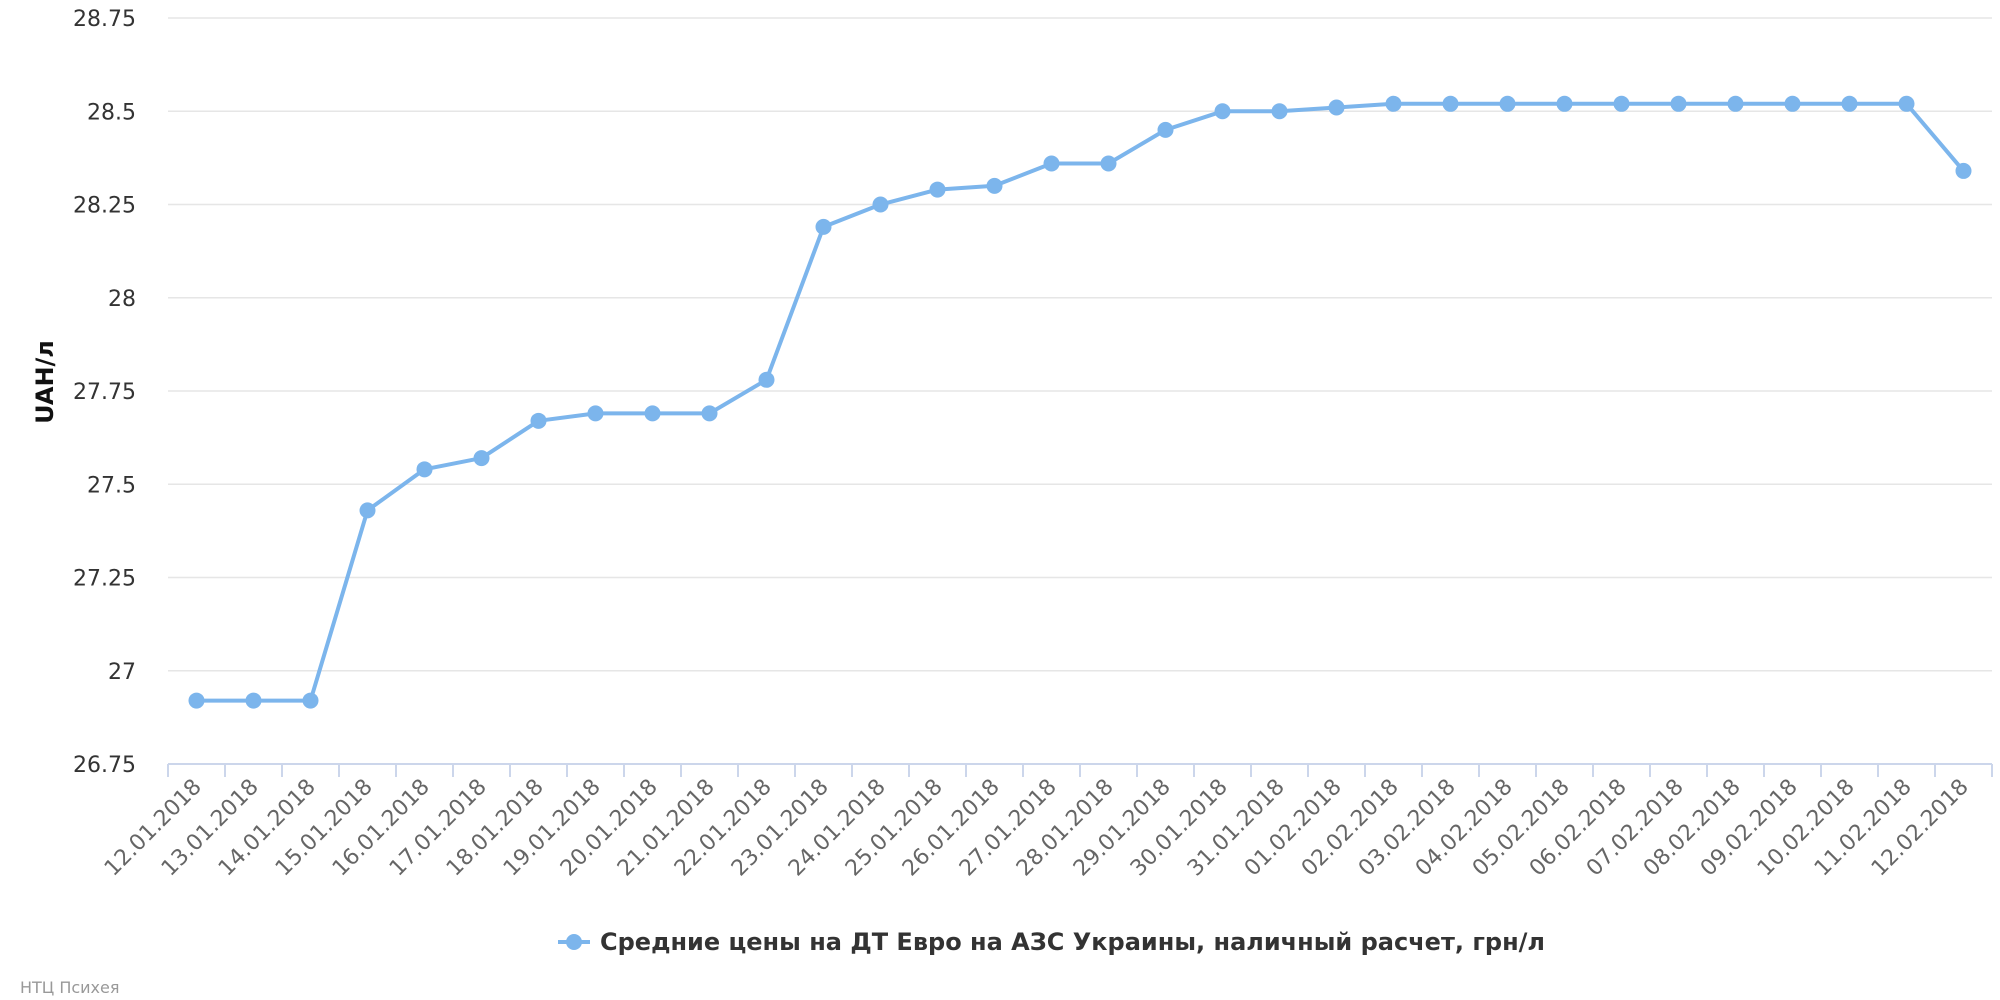  I want to click on credits-label: НТЦ Психея, so click(70, 987).